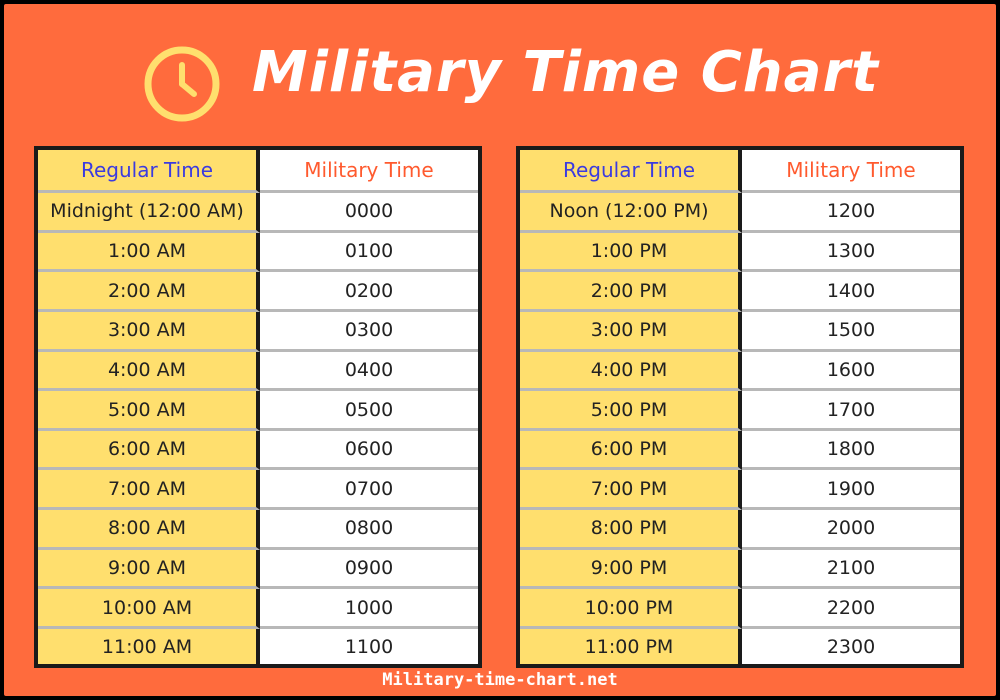 The width and height of the screenshot is (1000, 700). Describe the element at coordinates (851, 292) in the screenshot. I see `military-time-cell: 1400` at that location.